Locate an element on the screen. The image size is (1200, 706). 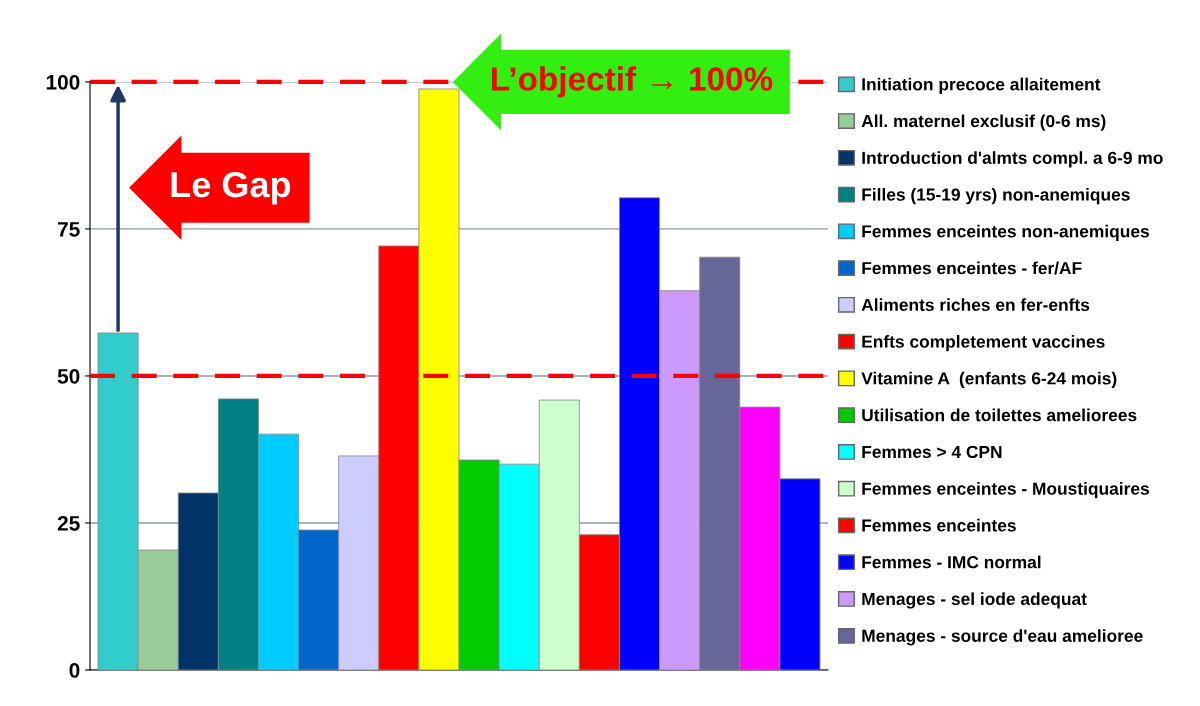
legend-label: Initiation precoce allaitement is located at coordinates (981, 85).